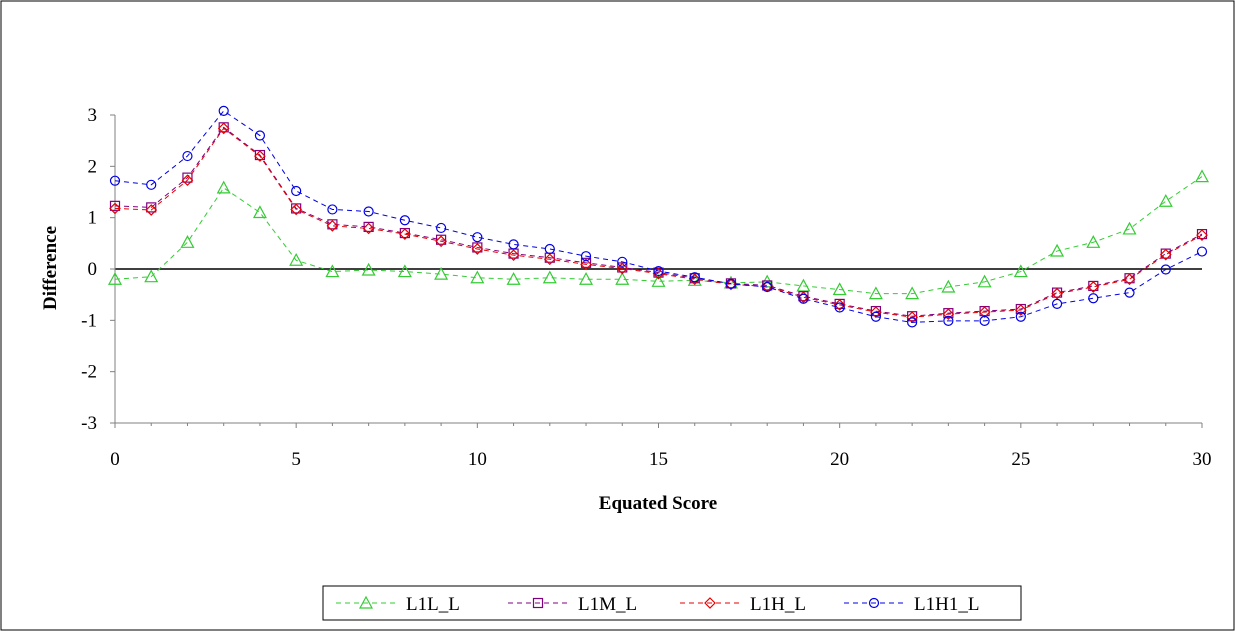 The width and height of the screenshot is (1235, 636). What do you see at coordinates (658, 459) in the screenshot?
I see `x-tick-label: 15` at bounding box center [658, 459].